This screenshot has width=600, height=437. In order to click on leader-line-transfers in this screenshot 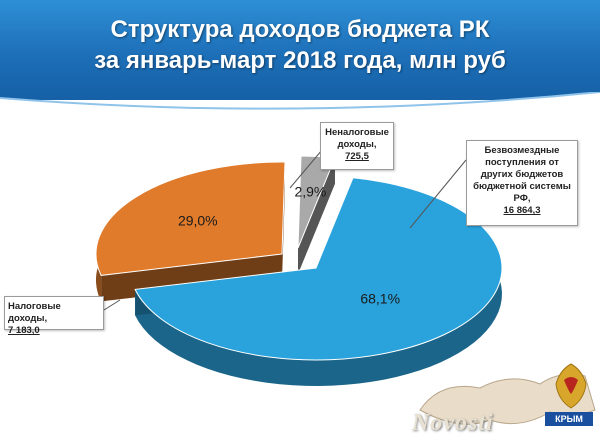, I will do `click(438, 194)`.